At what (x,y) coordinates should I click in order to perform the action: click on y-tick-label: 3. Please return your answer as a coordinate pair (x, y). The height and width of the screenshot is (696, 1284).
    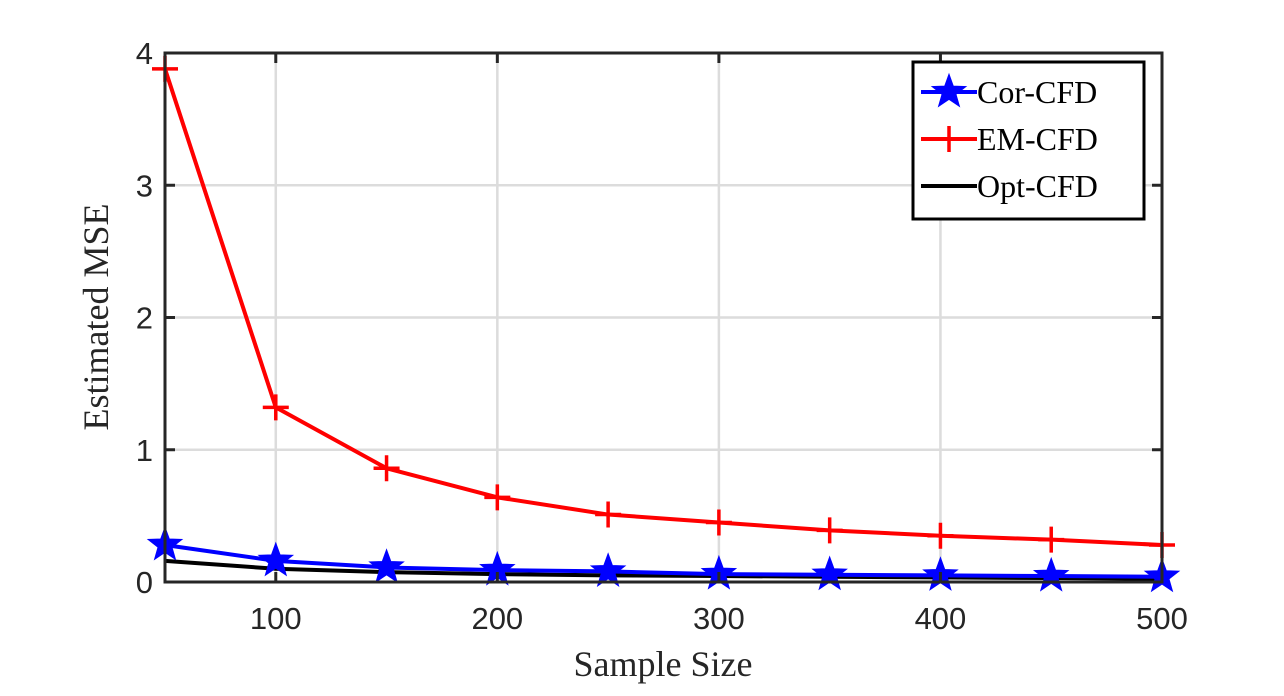
    Looking at the image, I should click on (144, 185).